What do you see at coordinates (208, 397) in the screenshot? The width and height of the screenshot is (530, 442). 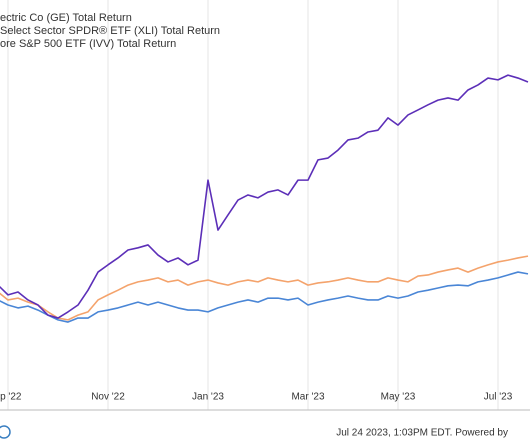 I see `x-tick-label: Jan '23` at bounding box center [208, 397].